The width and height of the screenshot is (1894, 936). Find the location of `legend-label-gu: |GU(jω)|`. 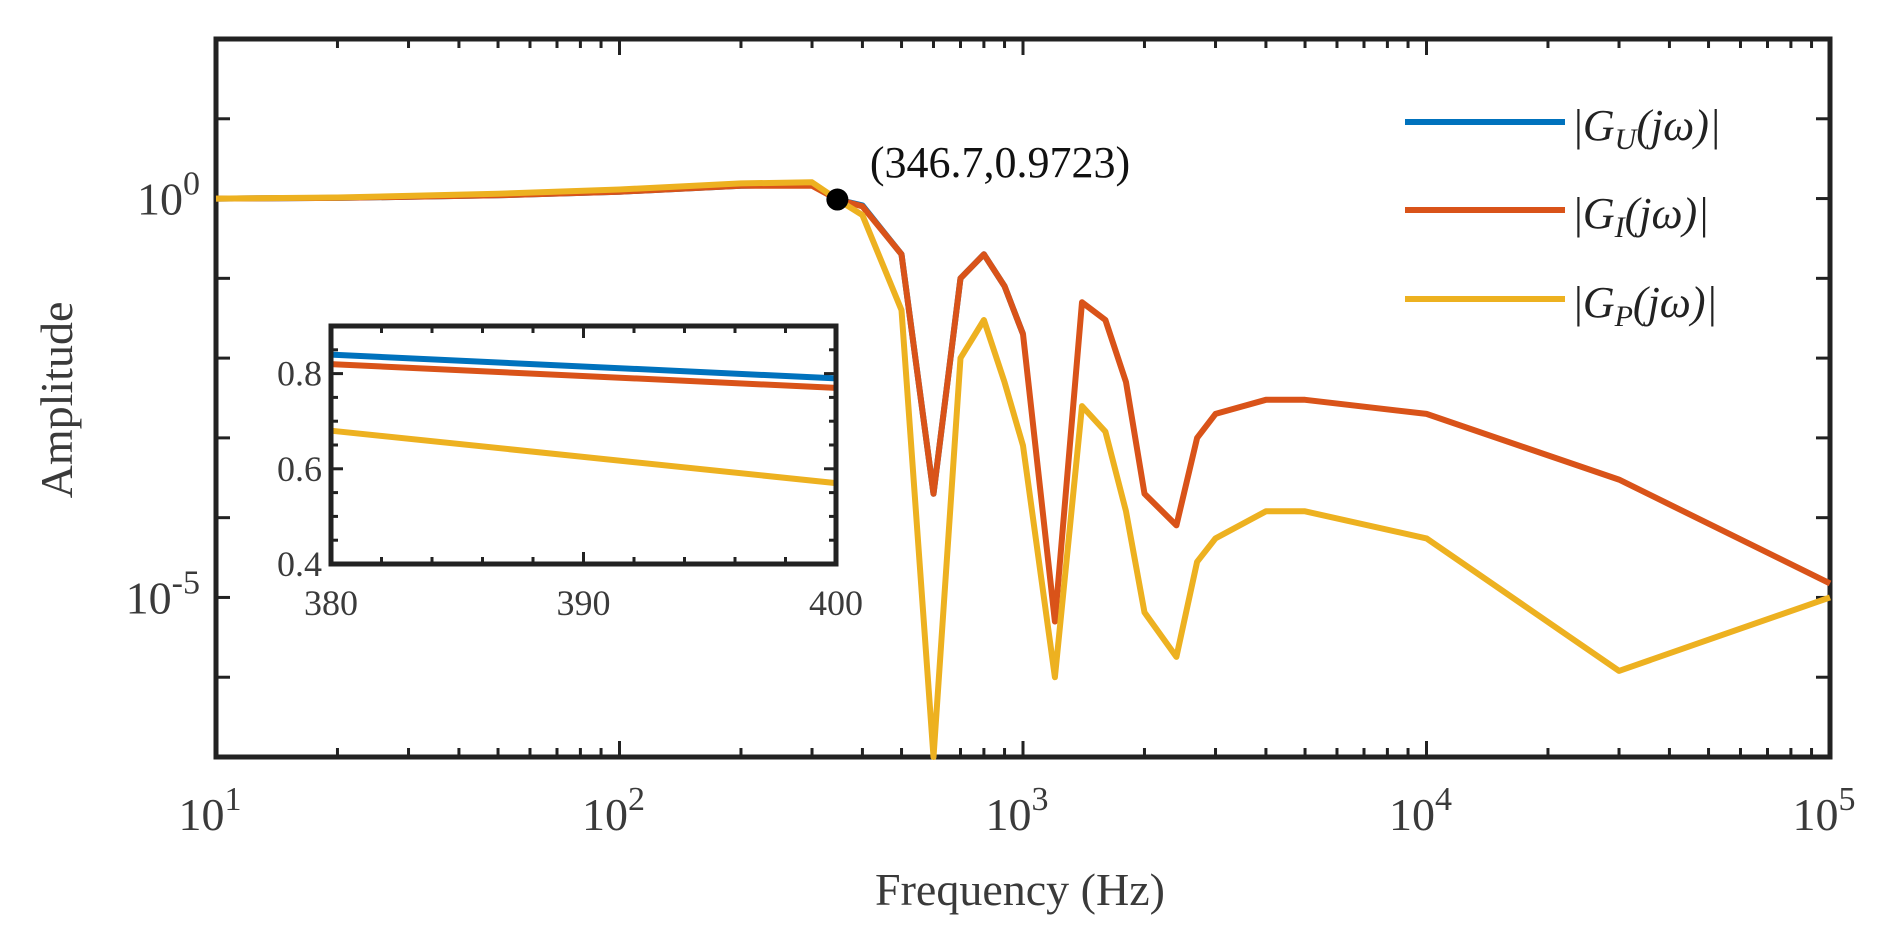

legend-label-gu: |GU(jω)| is located at coordinates (1647, 128).